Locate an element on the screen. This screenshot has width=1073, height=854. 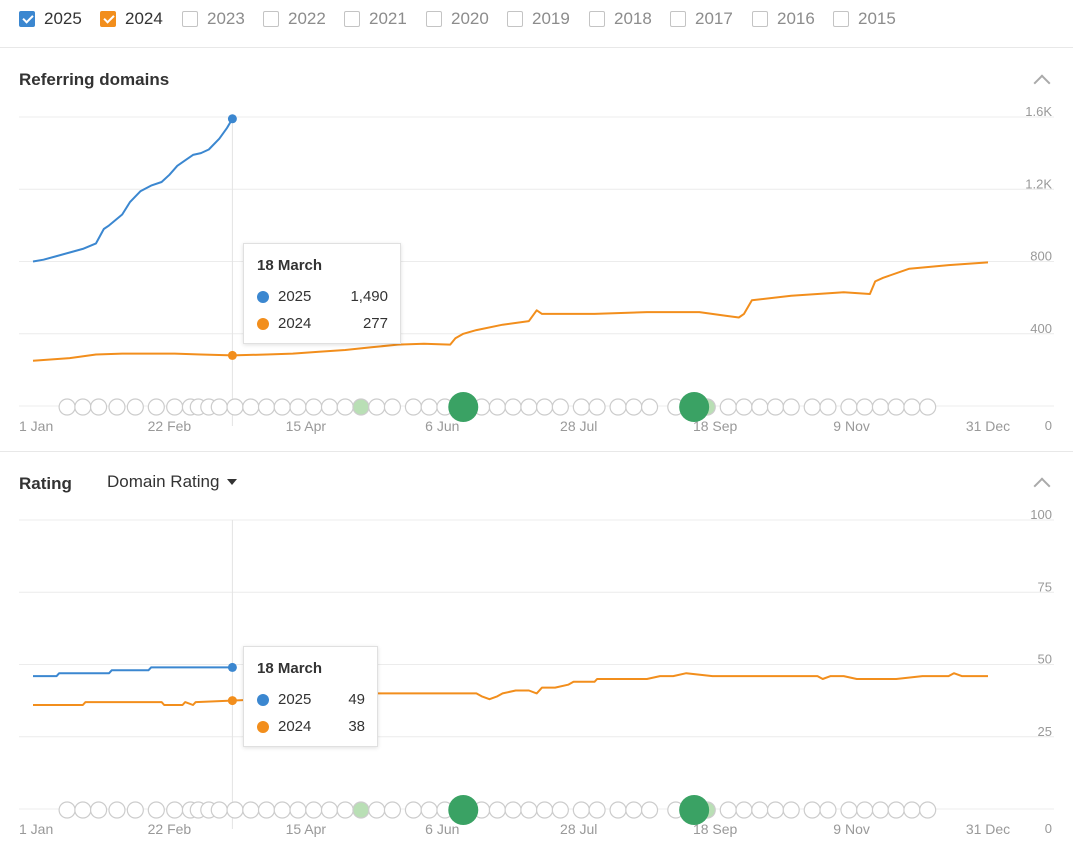
x-tick-label: 28 Jul is located at coordinates (578, 426).